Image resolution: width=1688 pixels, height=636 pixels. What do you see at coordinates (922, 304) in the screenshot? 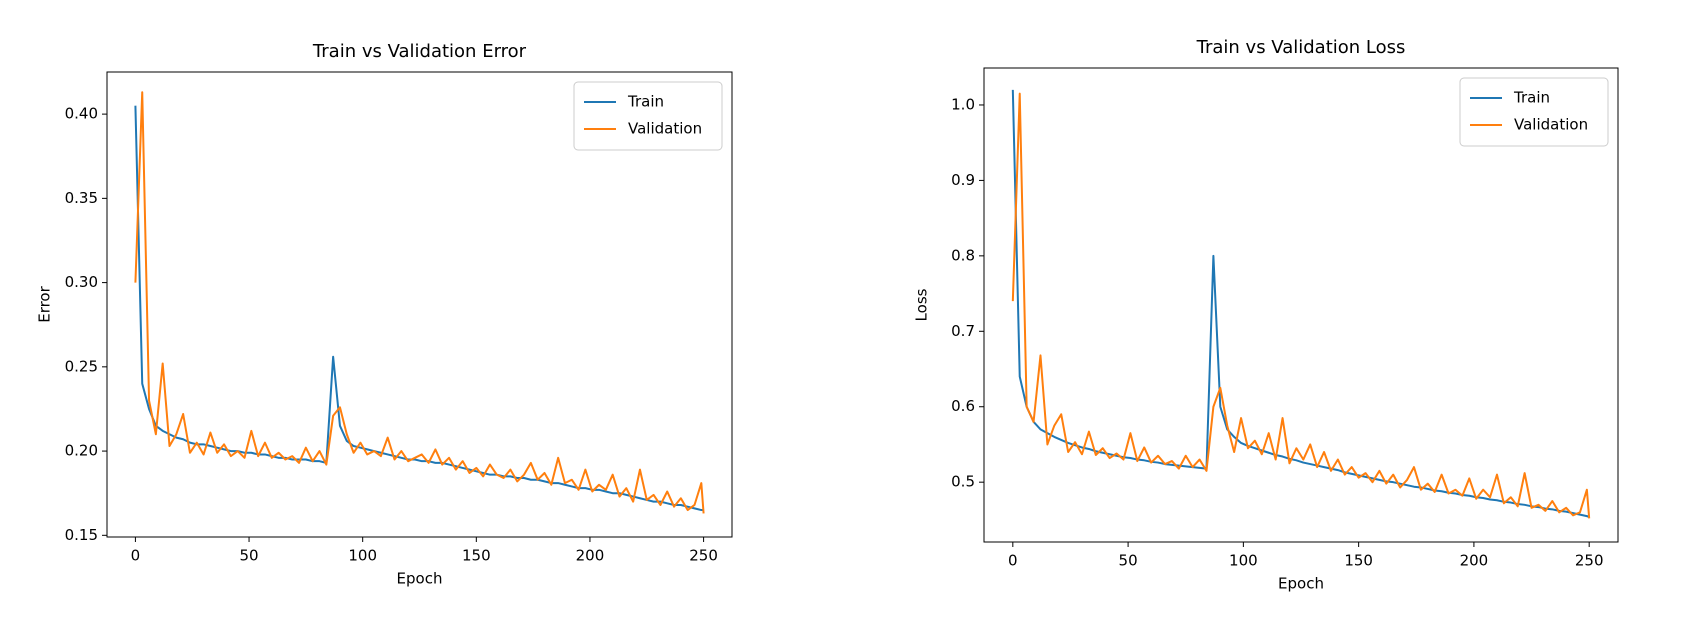
I see `y-axis-label: Loss` at bounding box center [922, 304].